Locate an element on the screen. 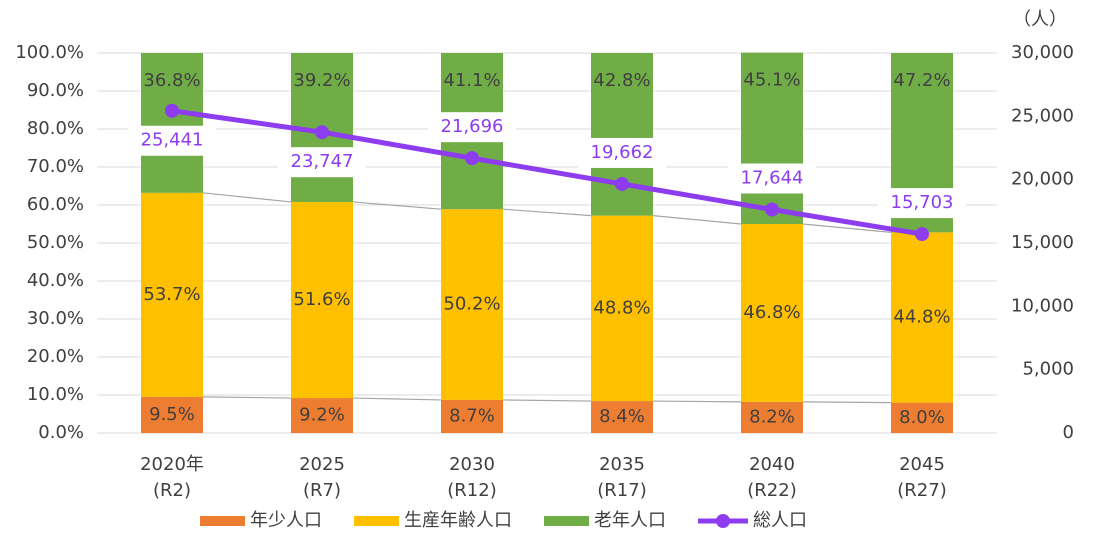  y-tick-label: 90.0% is located at coordinates (55, 90).